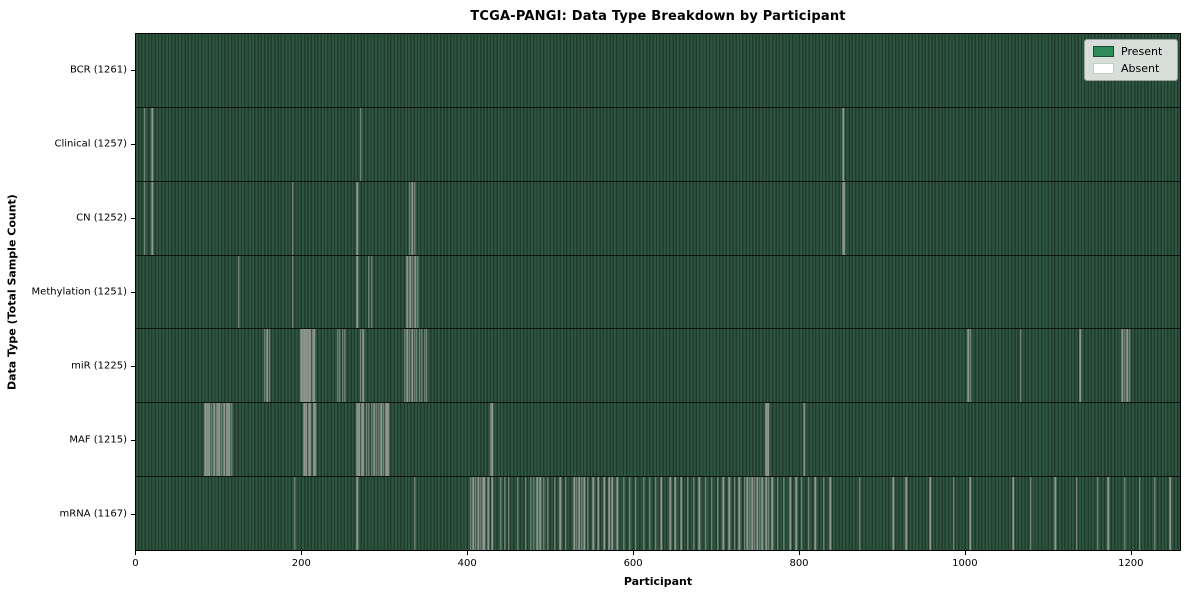 Image resolution: width=1200 pixels, height=600 pixels. I want to click on y-tick-label: BCR (1261), so click(98, 70).